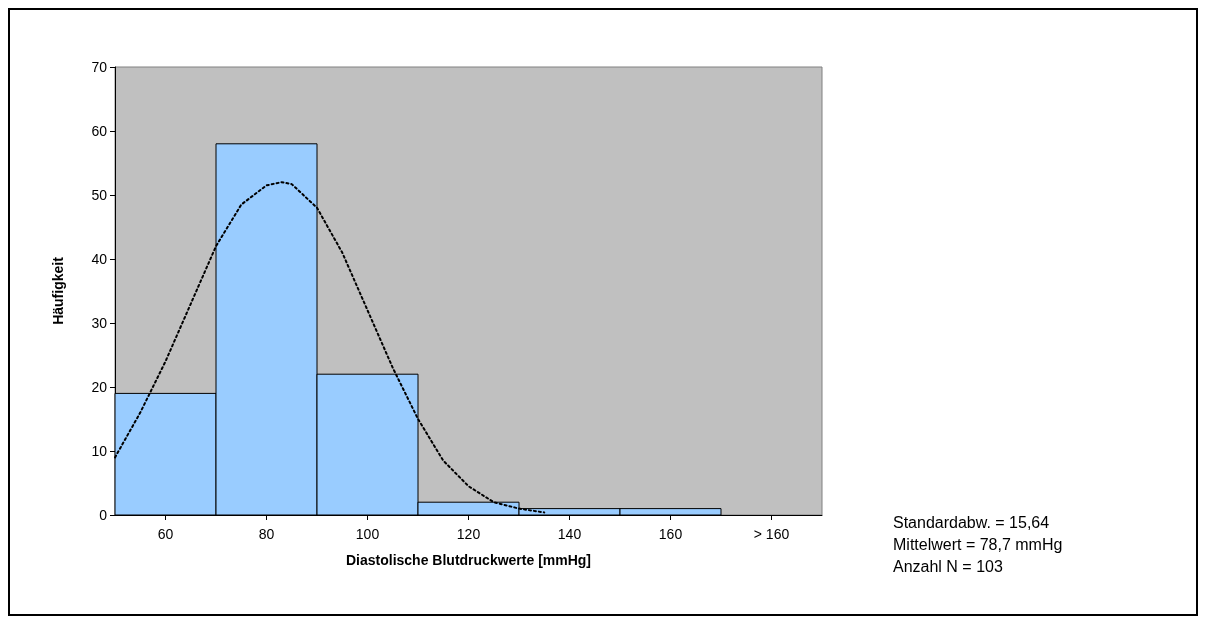 The image size is (1209, 627). Describe the element at coordinates (367, 534) in the screenshot. I see `x-tick-label: 100` at that location.